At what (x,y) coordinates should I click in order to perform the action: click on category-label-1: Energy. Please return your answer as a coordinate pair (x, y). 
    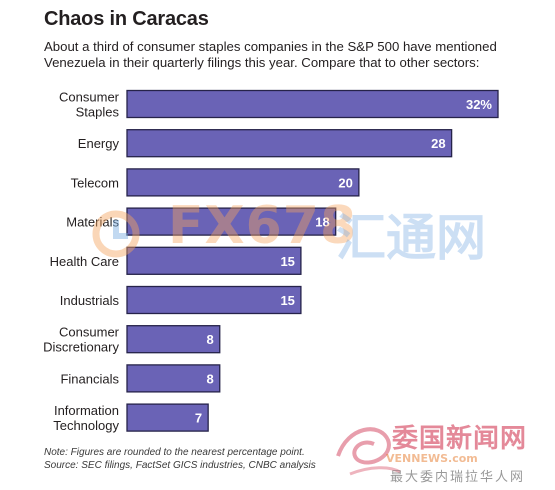
    Looking at the image, I should click on (99, 143).